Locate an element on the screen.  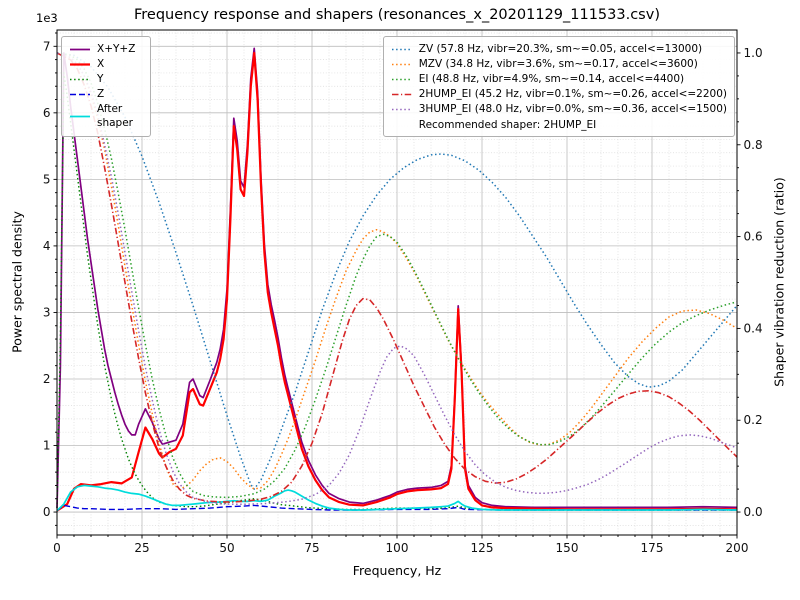
legend-item-xyz: X+Y+Z is located at coordinates (106, 50).